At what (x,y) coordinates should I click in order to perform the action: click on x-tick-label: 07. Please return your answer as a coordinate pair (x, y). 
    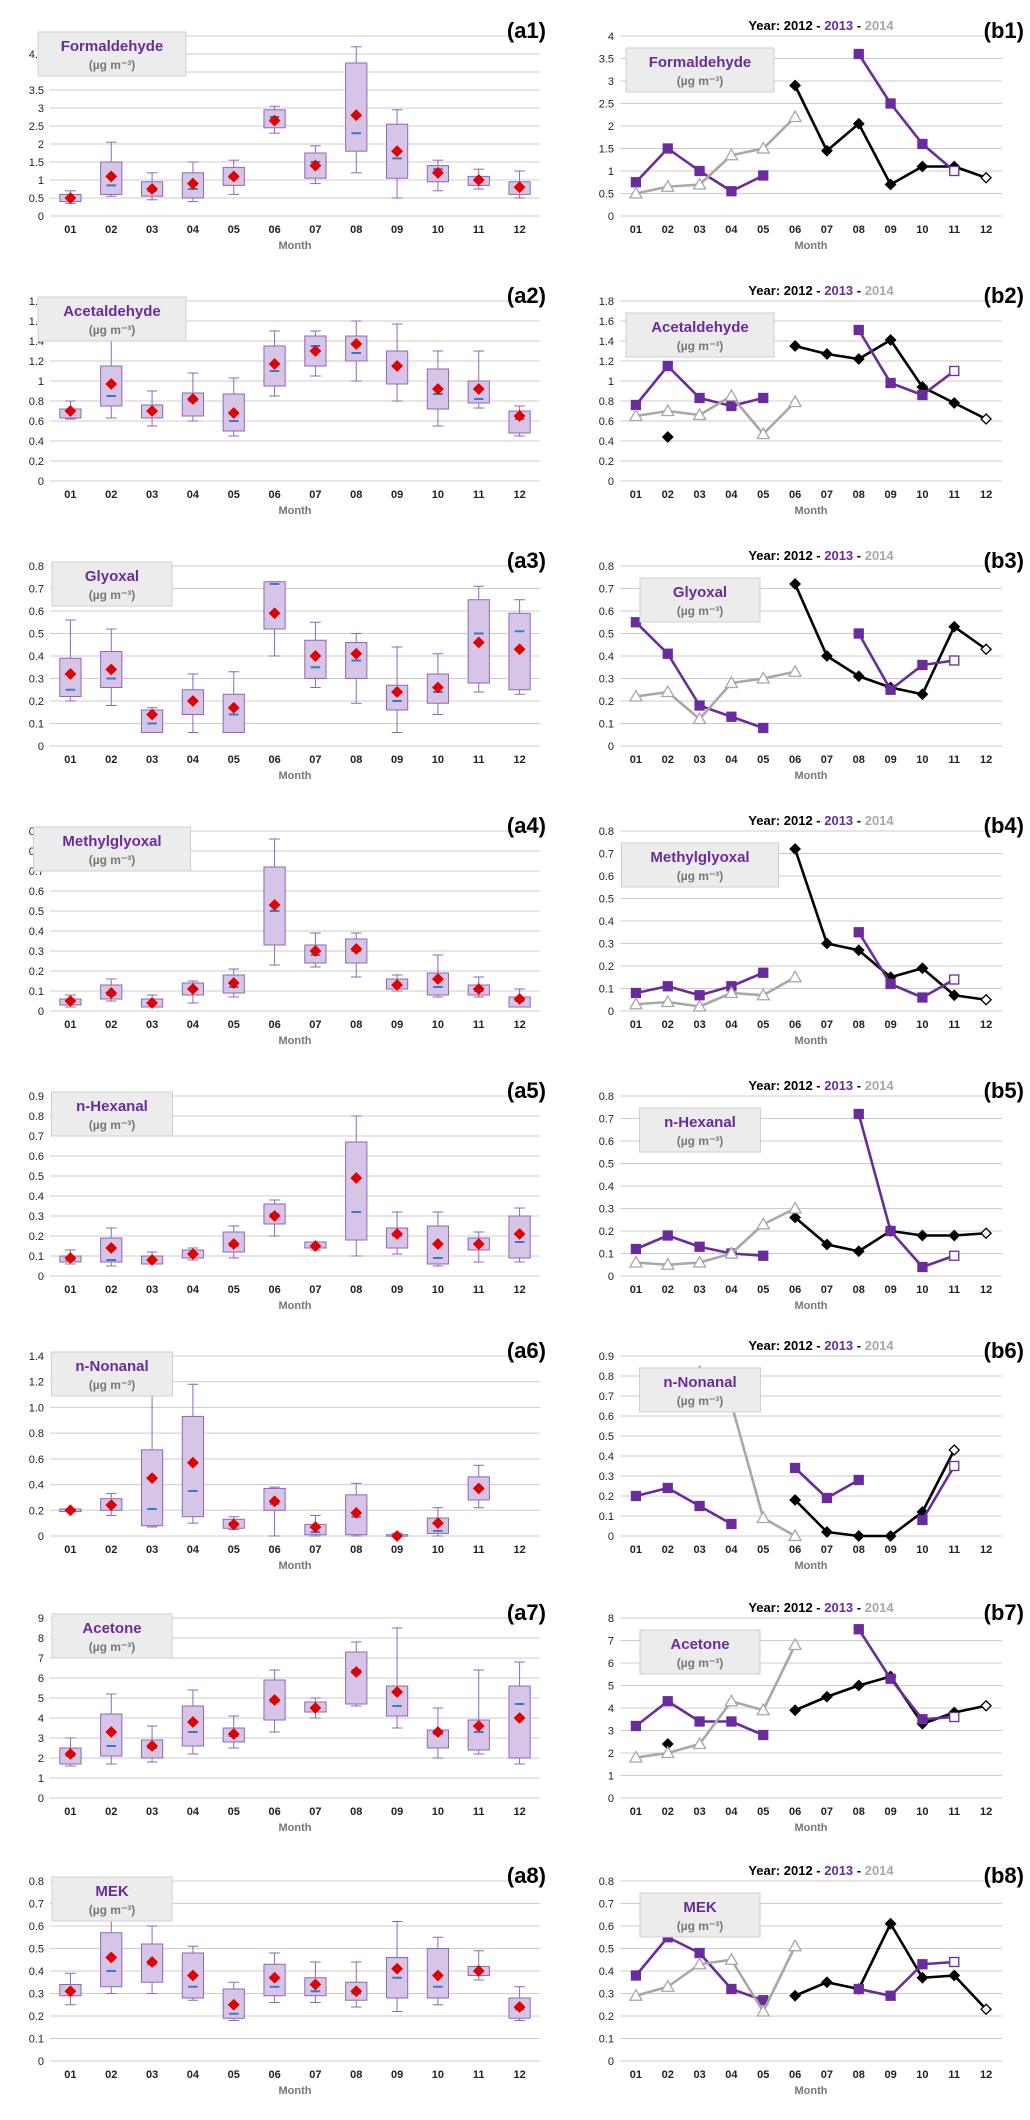
    Looking at the image, I should click on (827, 1025).